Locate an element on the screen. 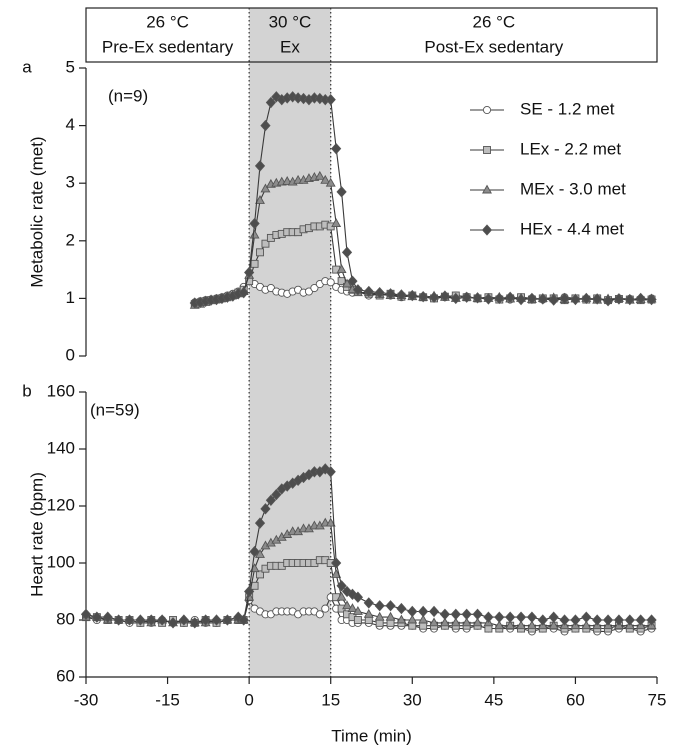 The width and height of the screenshot is (673, 750). y-tick-label: 160 is located at coordinates (61, 390).